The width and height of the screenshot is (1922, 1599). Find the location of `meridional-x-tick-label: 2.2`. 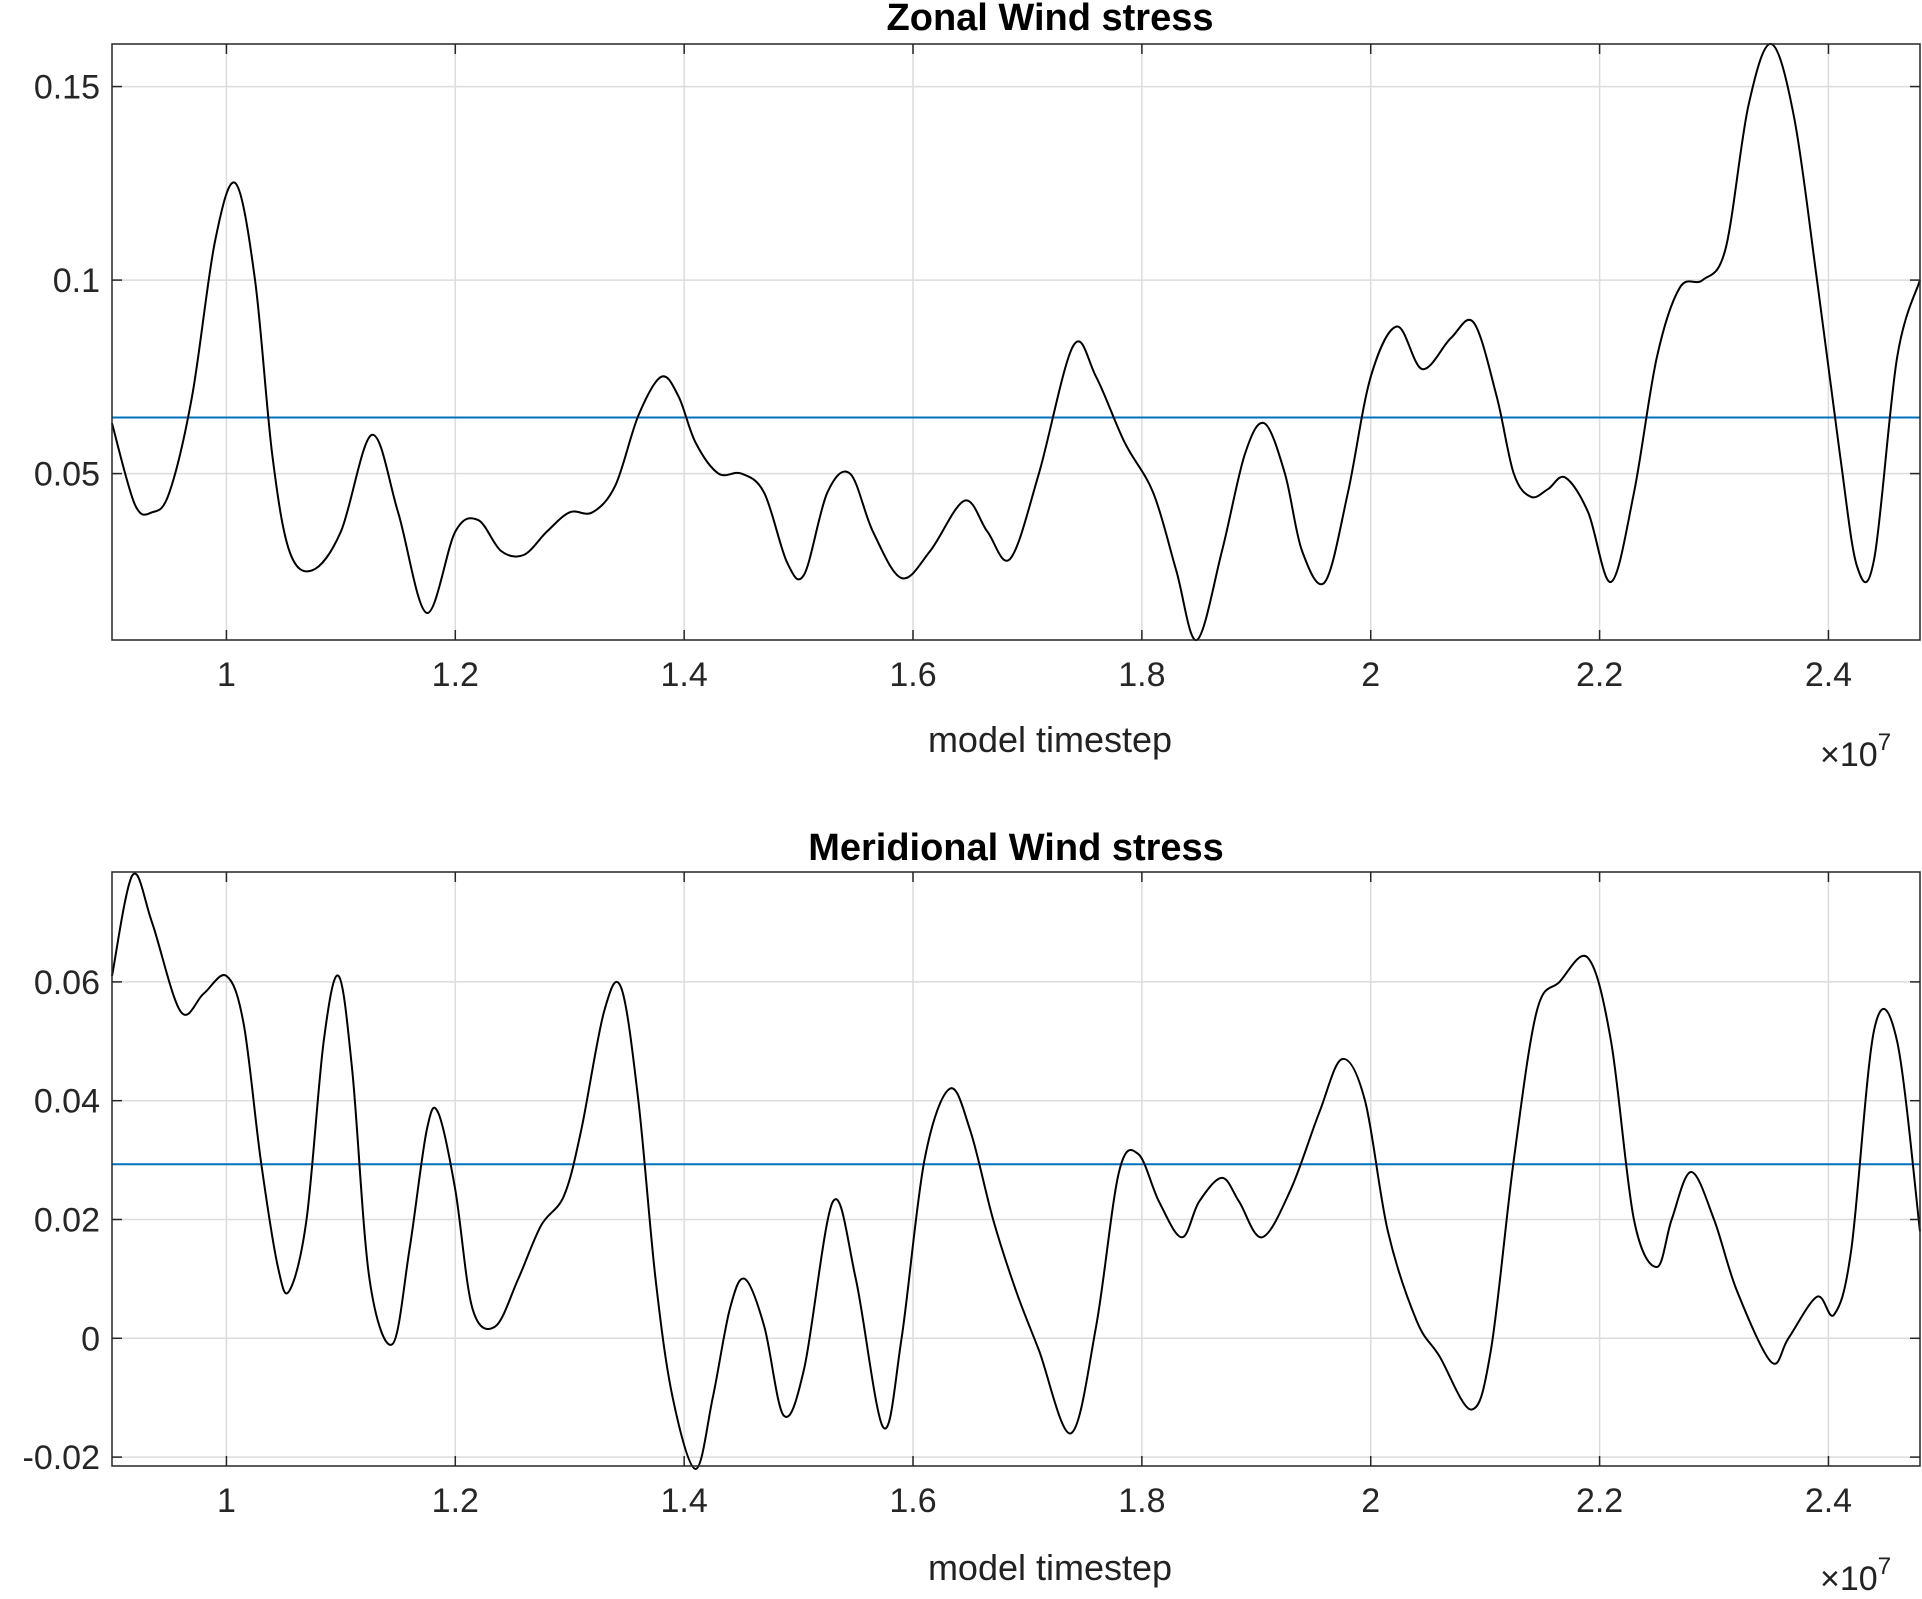

meridional-x-tick-label: 2.2 is located at coordinates (1599, 1501).